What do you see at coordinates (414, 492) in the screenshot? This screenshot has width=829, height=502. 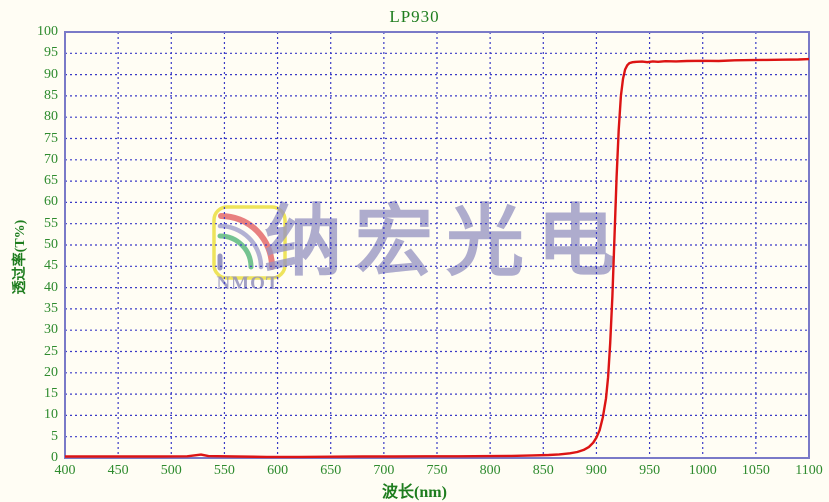 I see `x-axis-title: 波长(nm)` at bounding box center [414, 492].